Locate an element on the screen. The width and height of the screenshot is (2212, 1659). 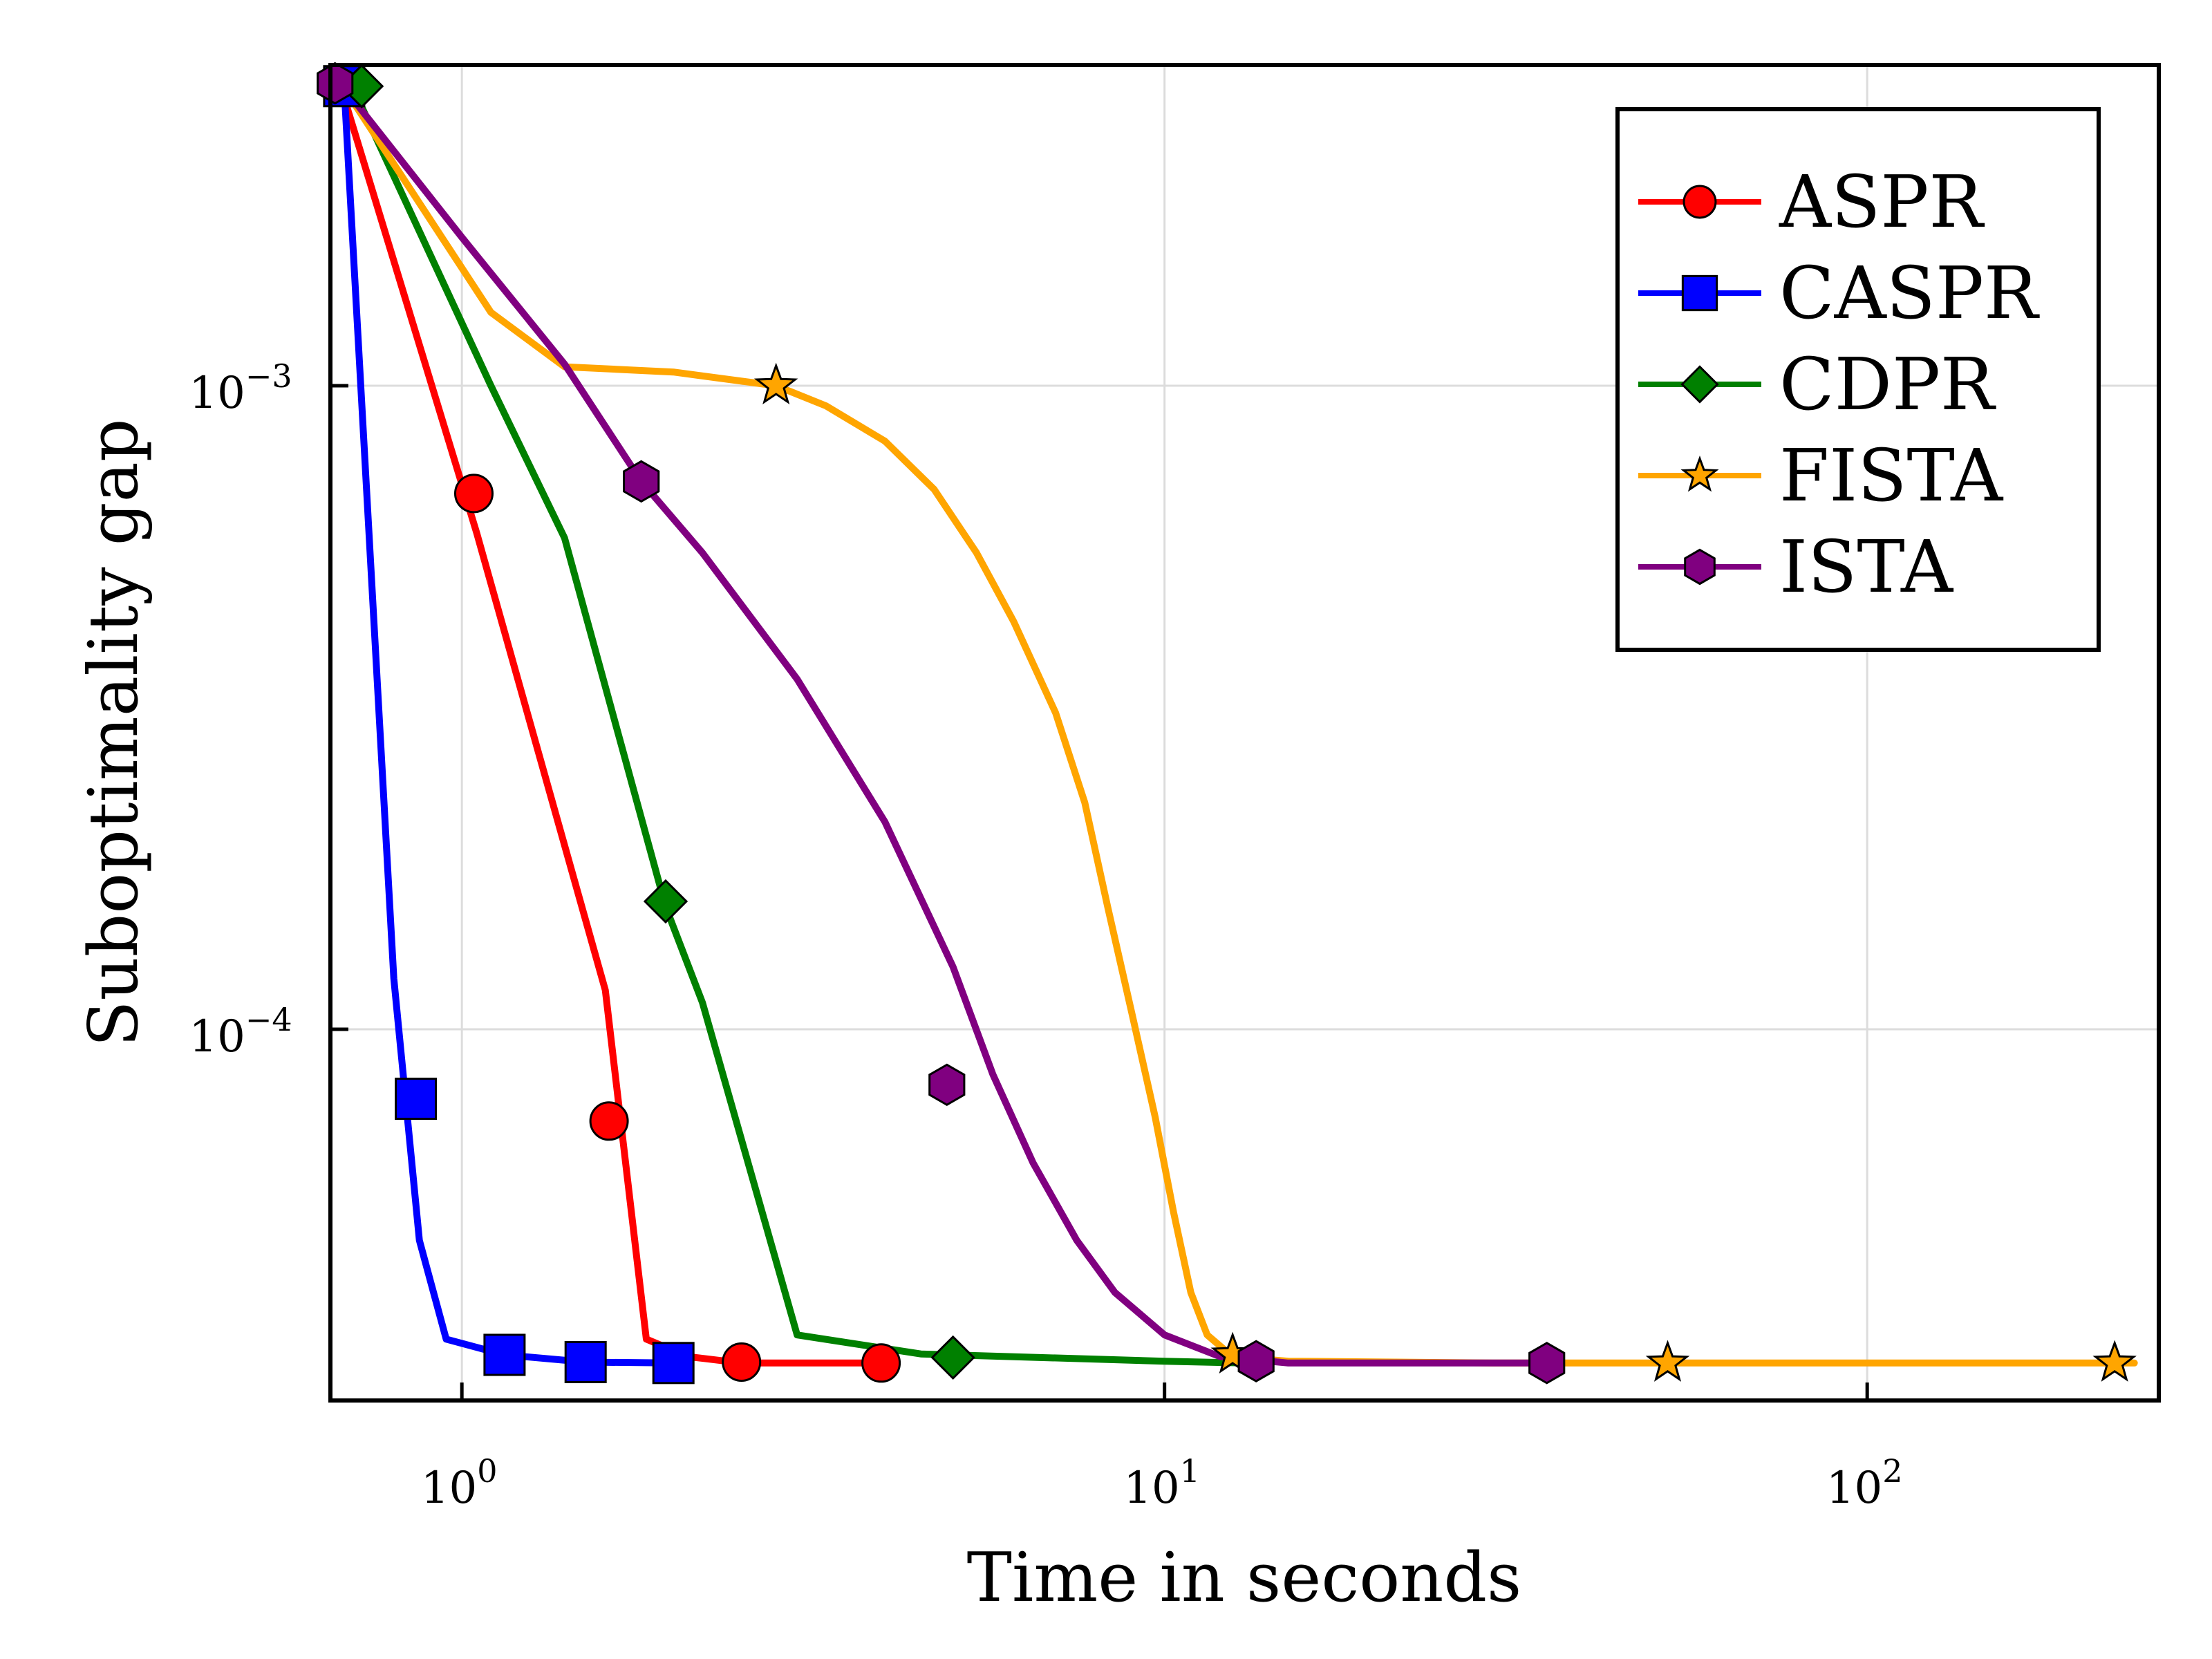
x-tick-exponent: 1 is located at coordinates (1190, 1471).